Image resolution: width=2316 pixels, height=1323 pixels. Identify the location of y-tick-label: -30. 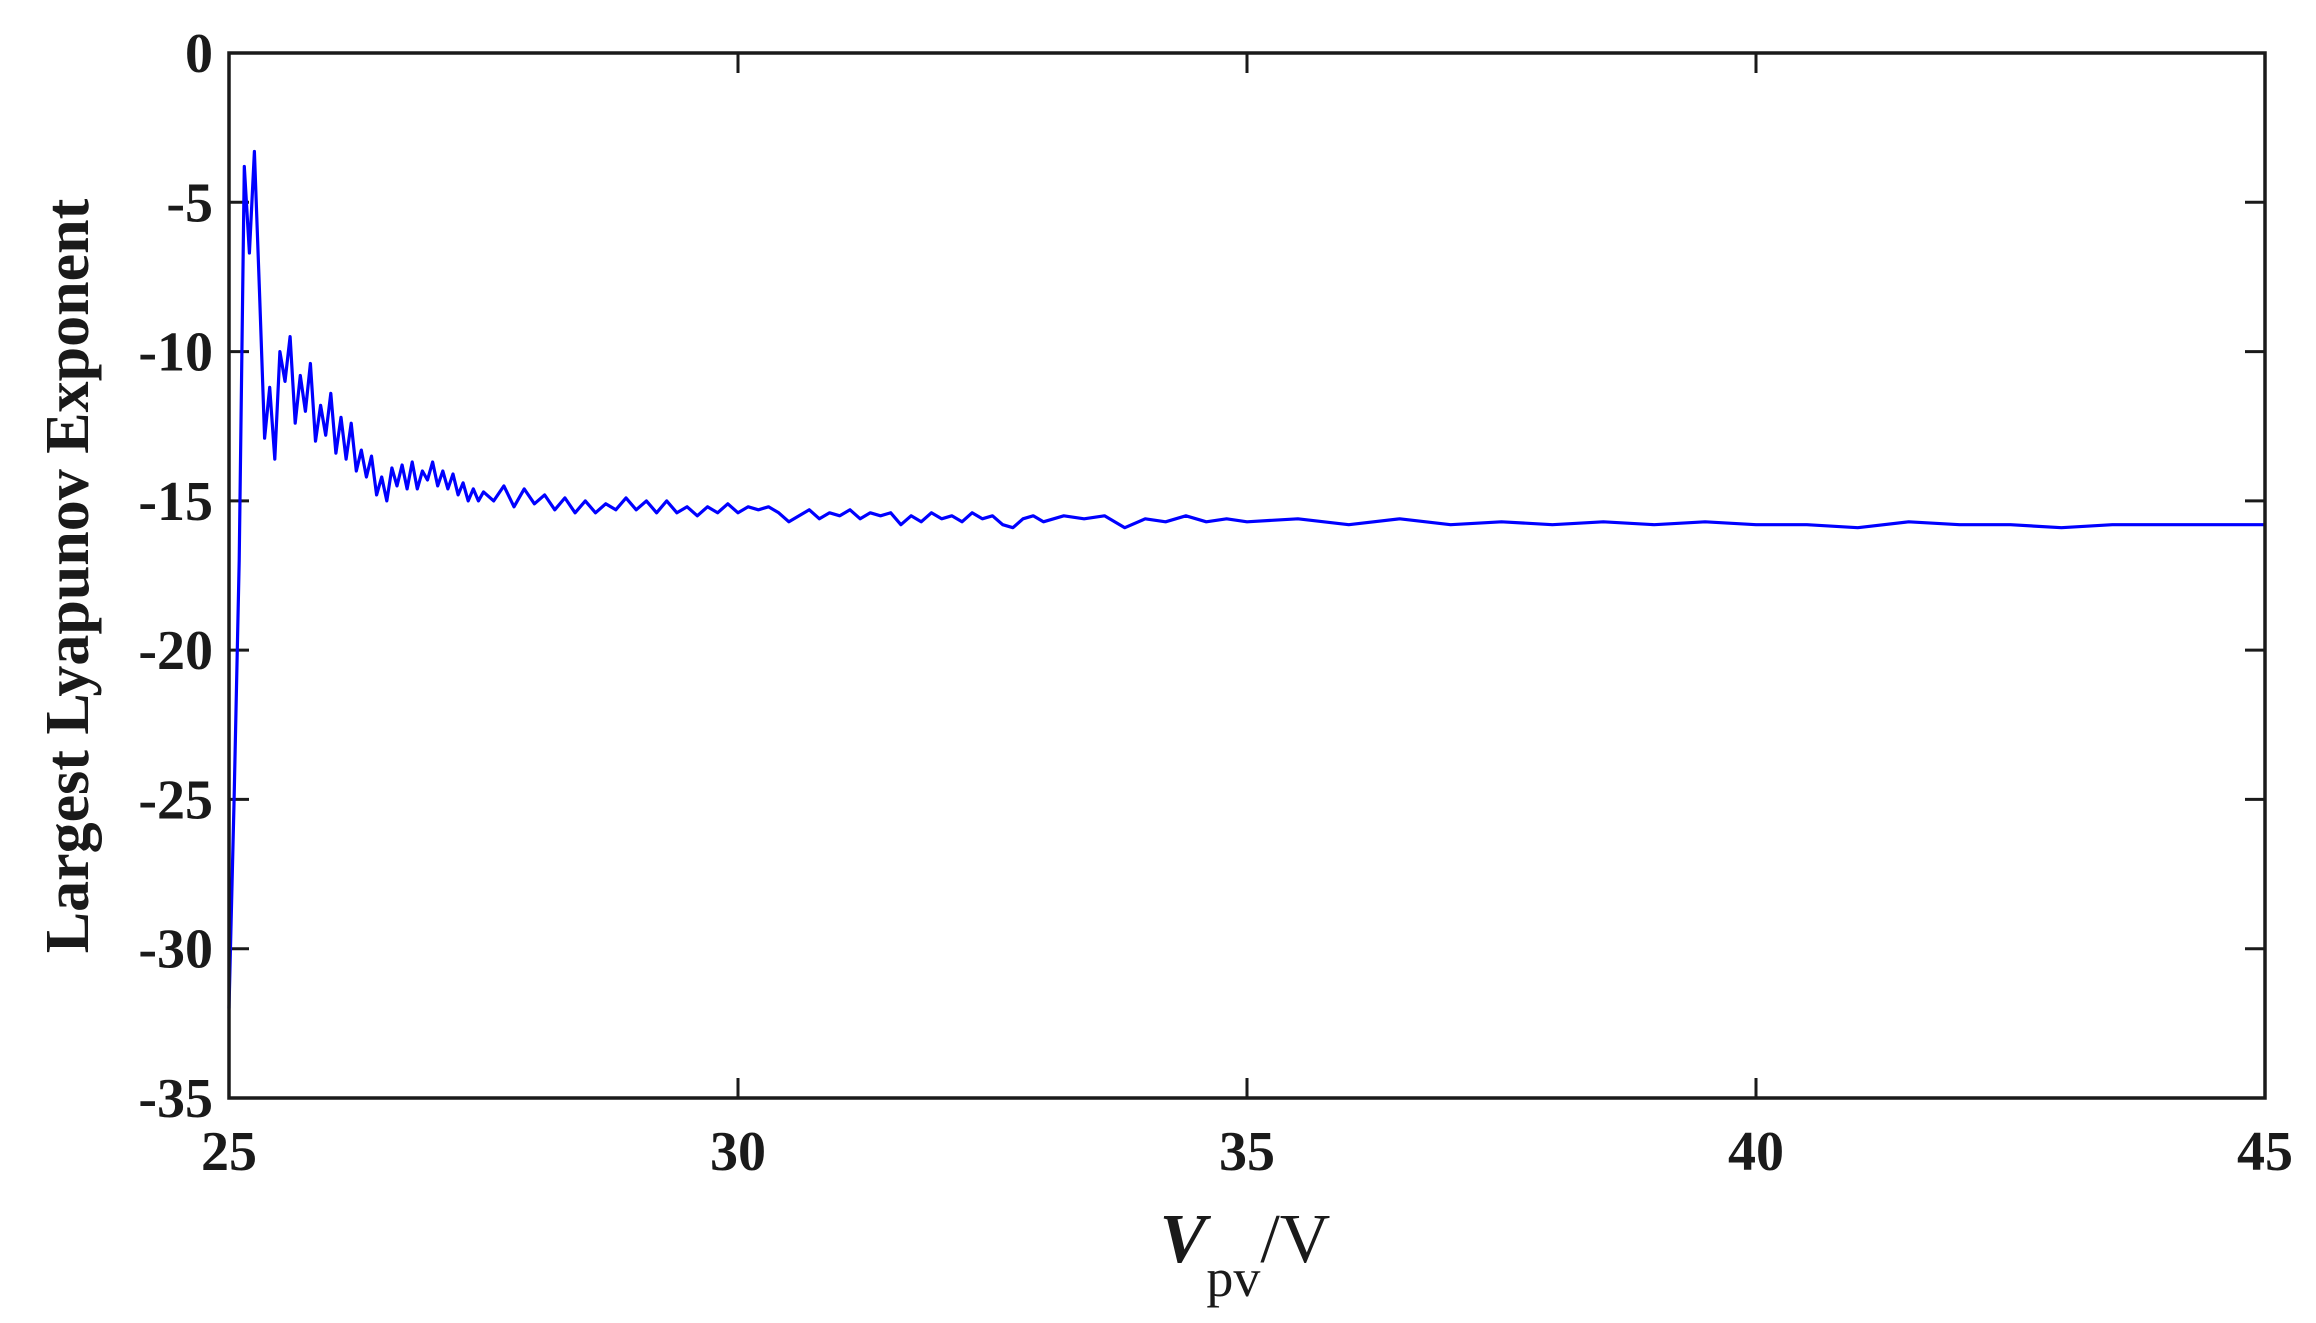
(175, 950).